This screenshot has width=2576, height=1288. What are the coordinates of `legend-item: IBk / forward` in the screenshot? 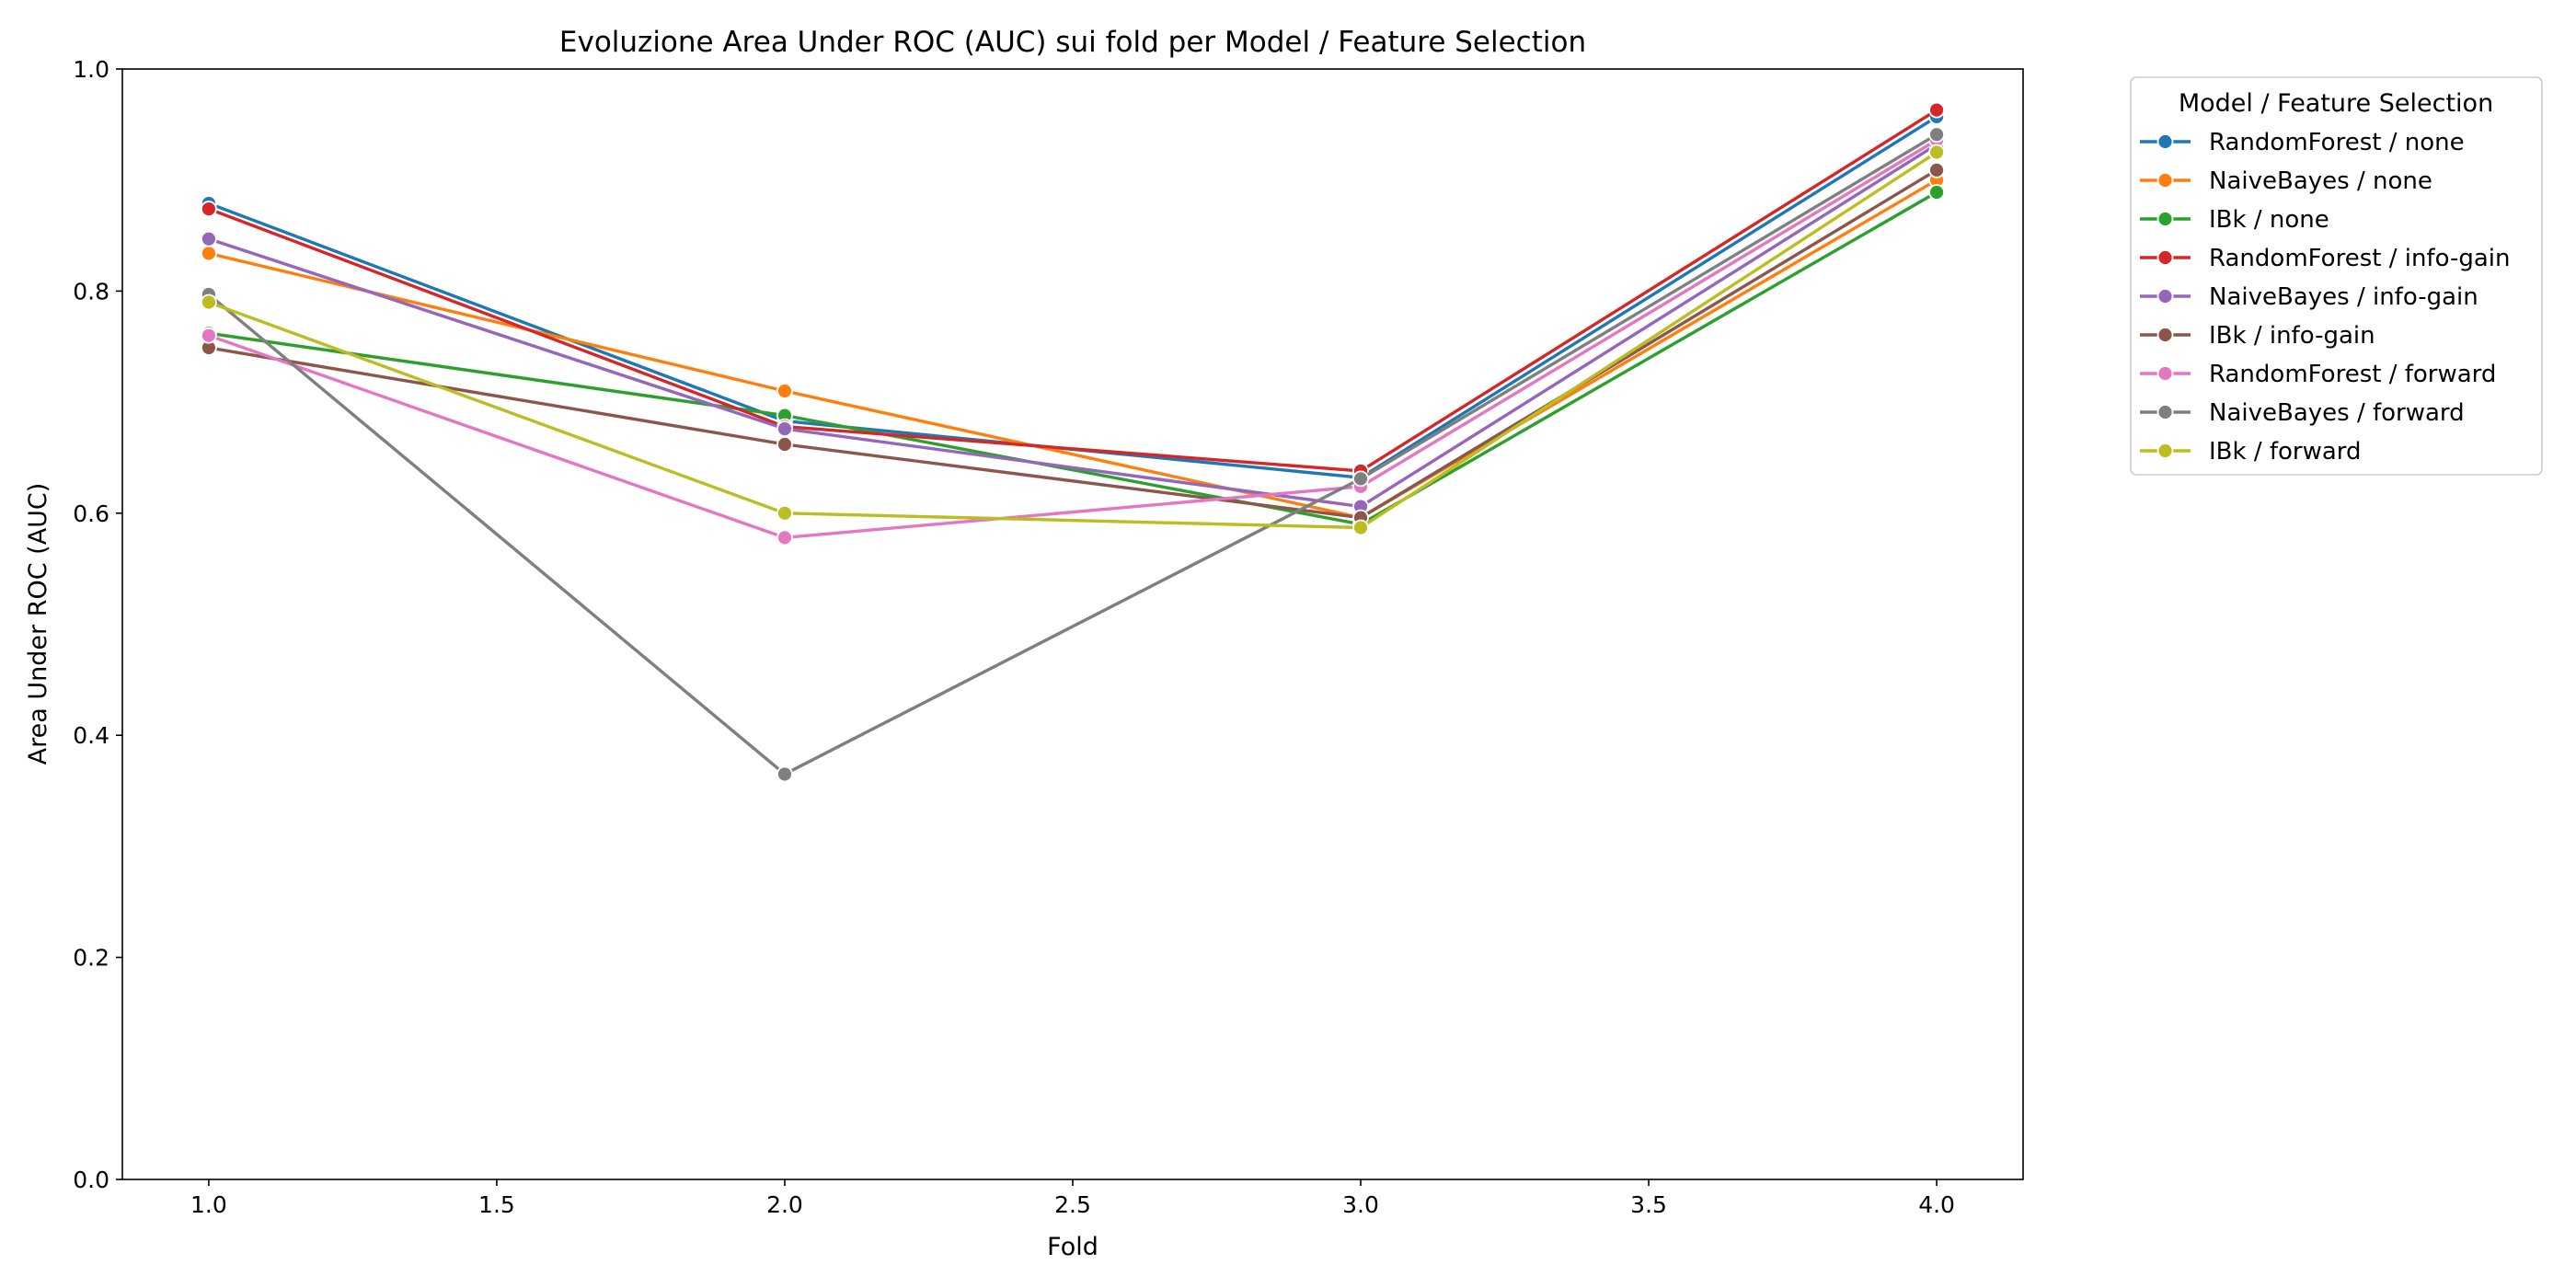 It's located at (2251, 452).